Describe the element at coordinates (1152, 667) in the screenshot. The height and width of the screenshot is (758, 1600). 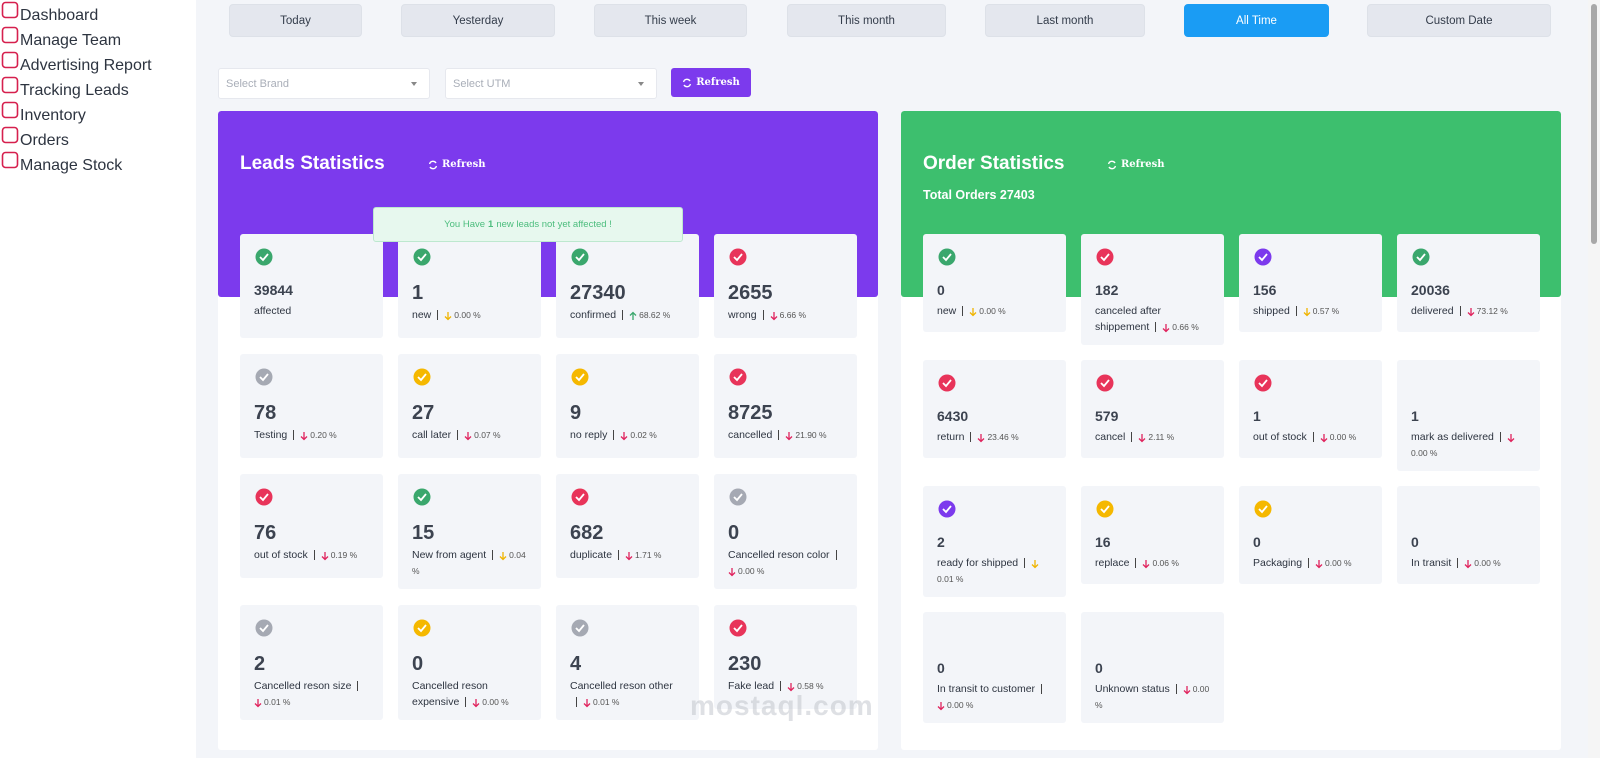
I see `stat-card: 0 Unknown status 0.00 %` at that location.